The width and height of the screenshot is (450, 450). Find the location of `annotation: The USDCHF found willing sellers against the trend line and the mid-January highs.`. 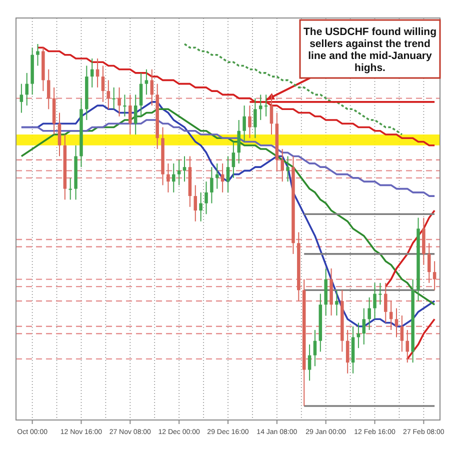

annotation: The USDCHF found willing sellers against the trend line and the mid-January highs. is located at coordinates (370, 50).